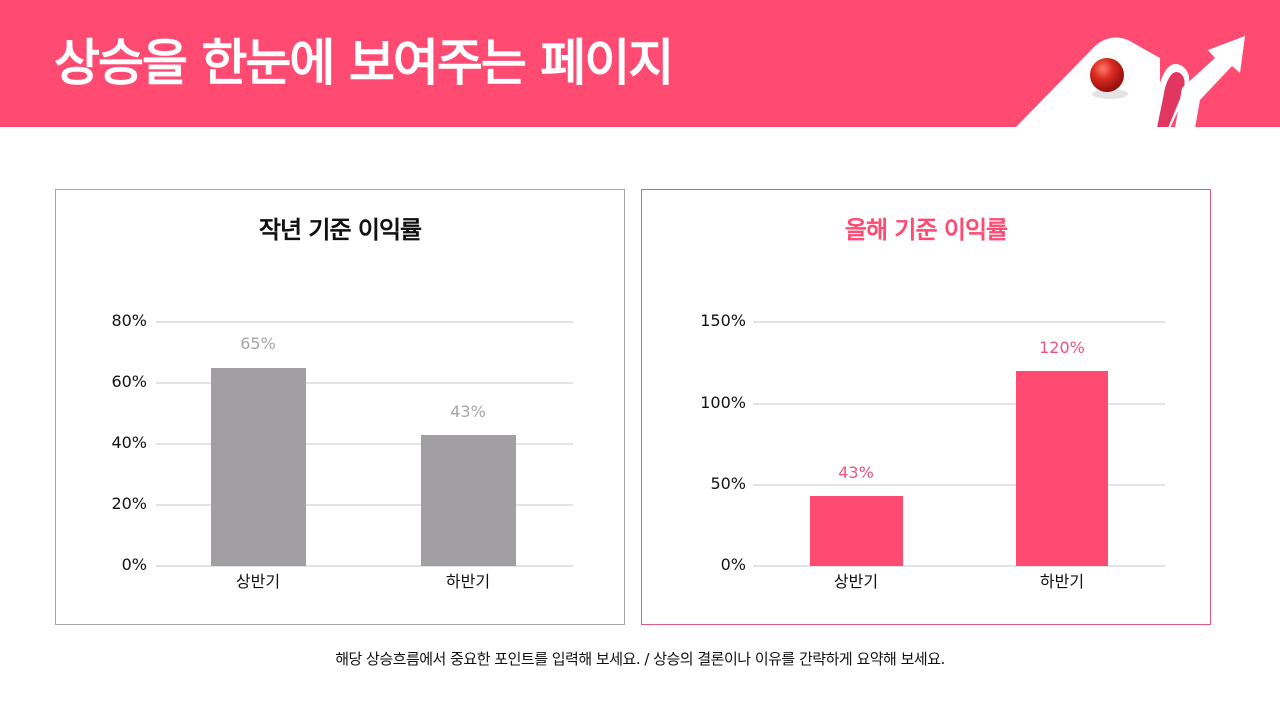  What do you see at coordinates (926, 230) in the screenshot?
I see `panel-title: 올해 기준 이익률` at bounding box center [926, 230].